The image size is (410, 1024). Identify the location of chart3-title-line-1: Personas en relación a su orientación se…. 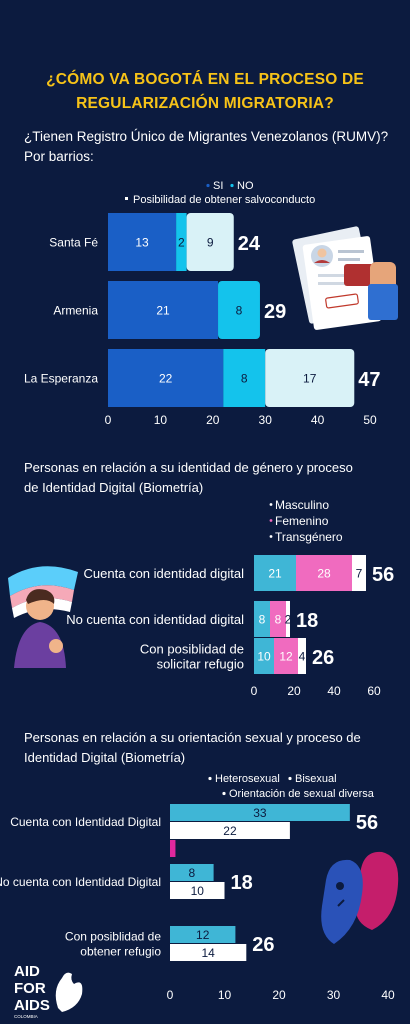
(192, 737).